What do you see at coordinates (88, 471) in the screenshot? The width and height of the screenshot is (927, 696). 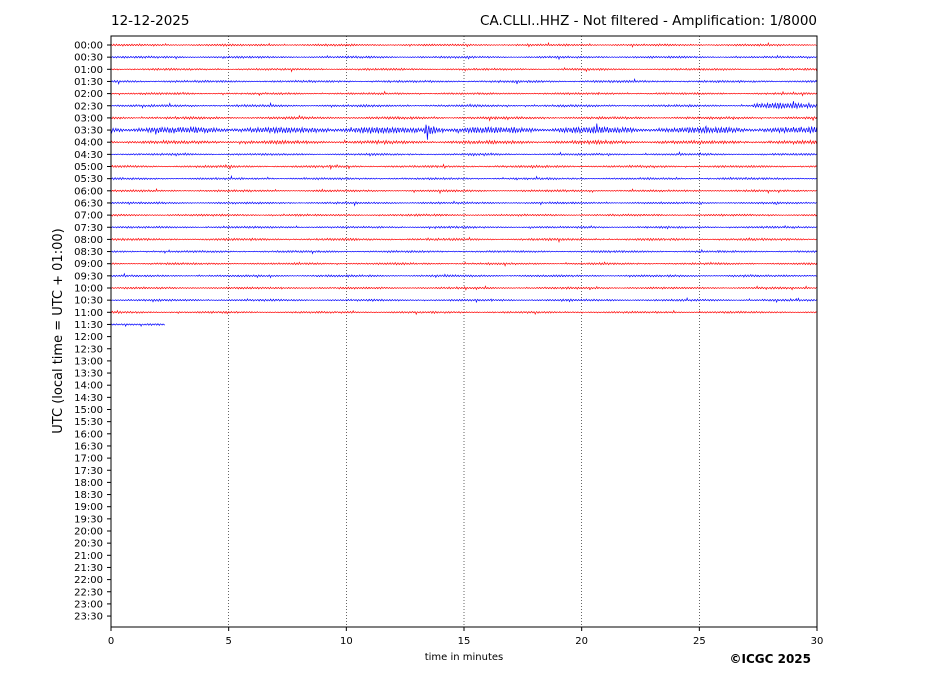 I see `row-label-35: 17:30` at bounding box center [88, 471].